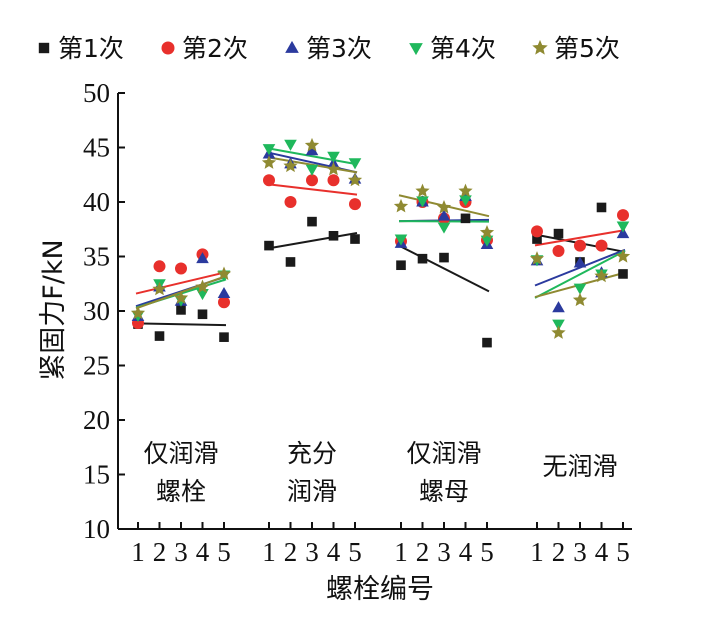 The width and height of the screenshot is (717, 622). What do you see at coordinates (181, 491) in the screenshot?
I see `group-label: 螺栓` at bounding box center [181, 491].